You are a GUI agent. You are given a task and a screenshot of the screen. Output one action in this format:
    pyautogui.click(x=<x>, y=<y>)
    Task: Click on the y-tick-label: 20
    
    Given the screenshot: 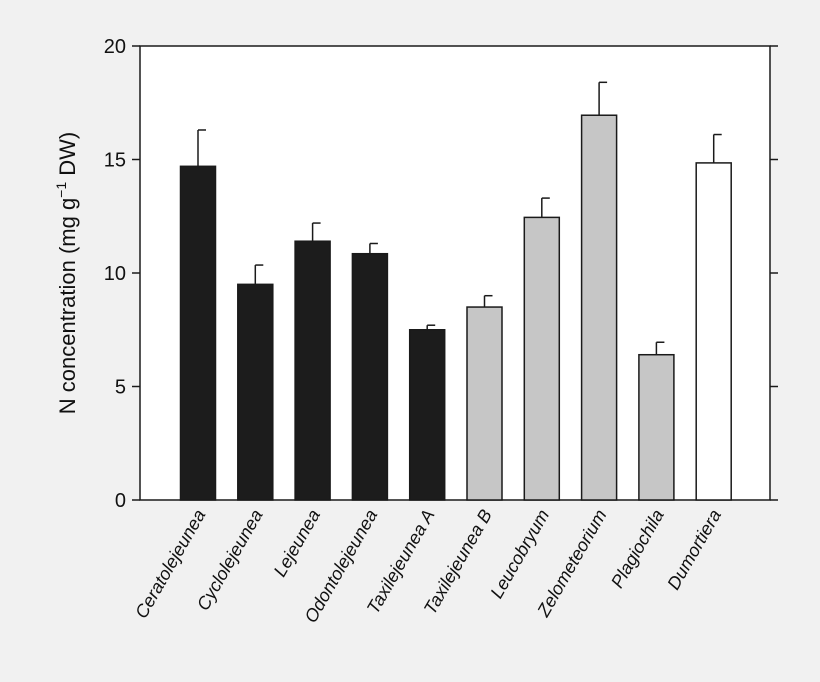 What is the action you would take?
    pyautogui.click(x=115, y=47)
    